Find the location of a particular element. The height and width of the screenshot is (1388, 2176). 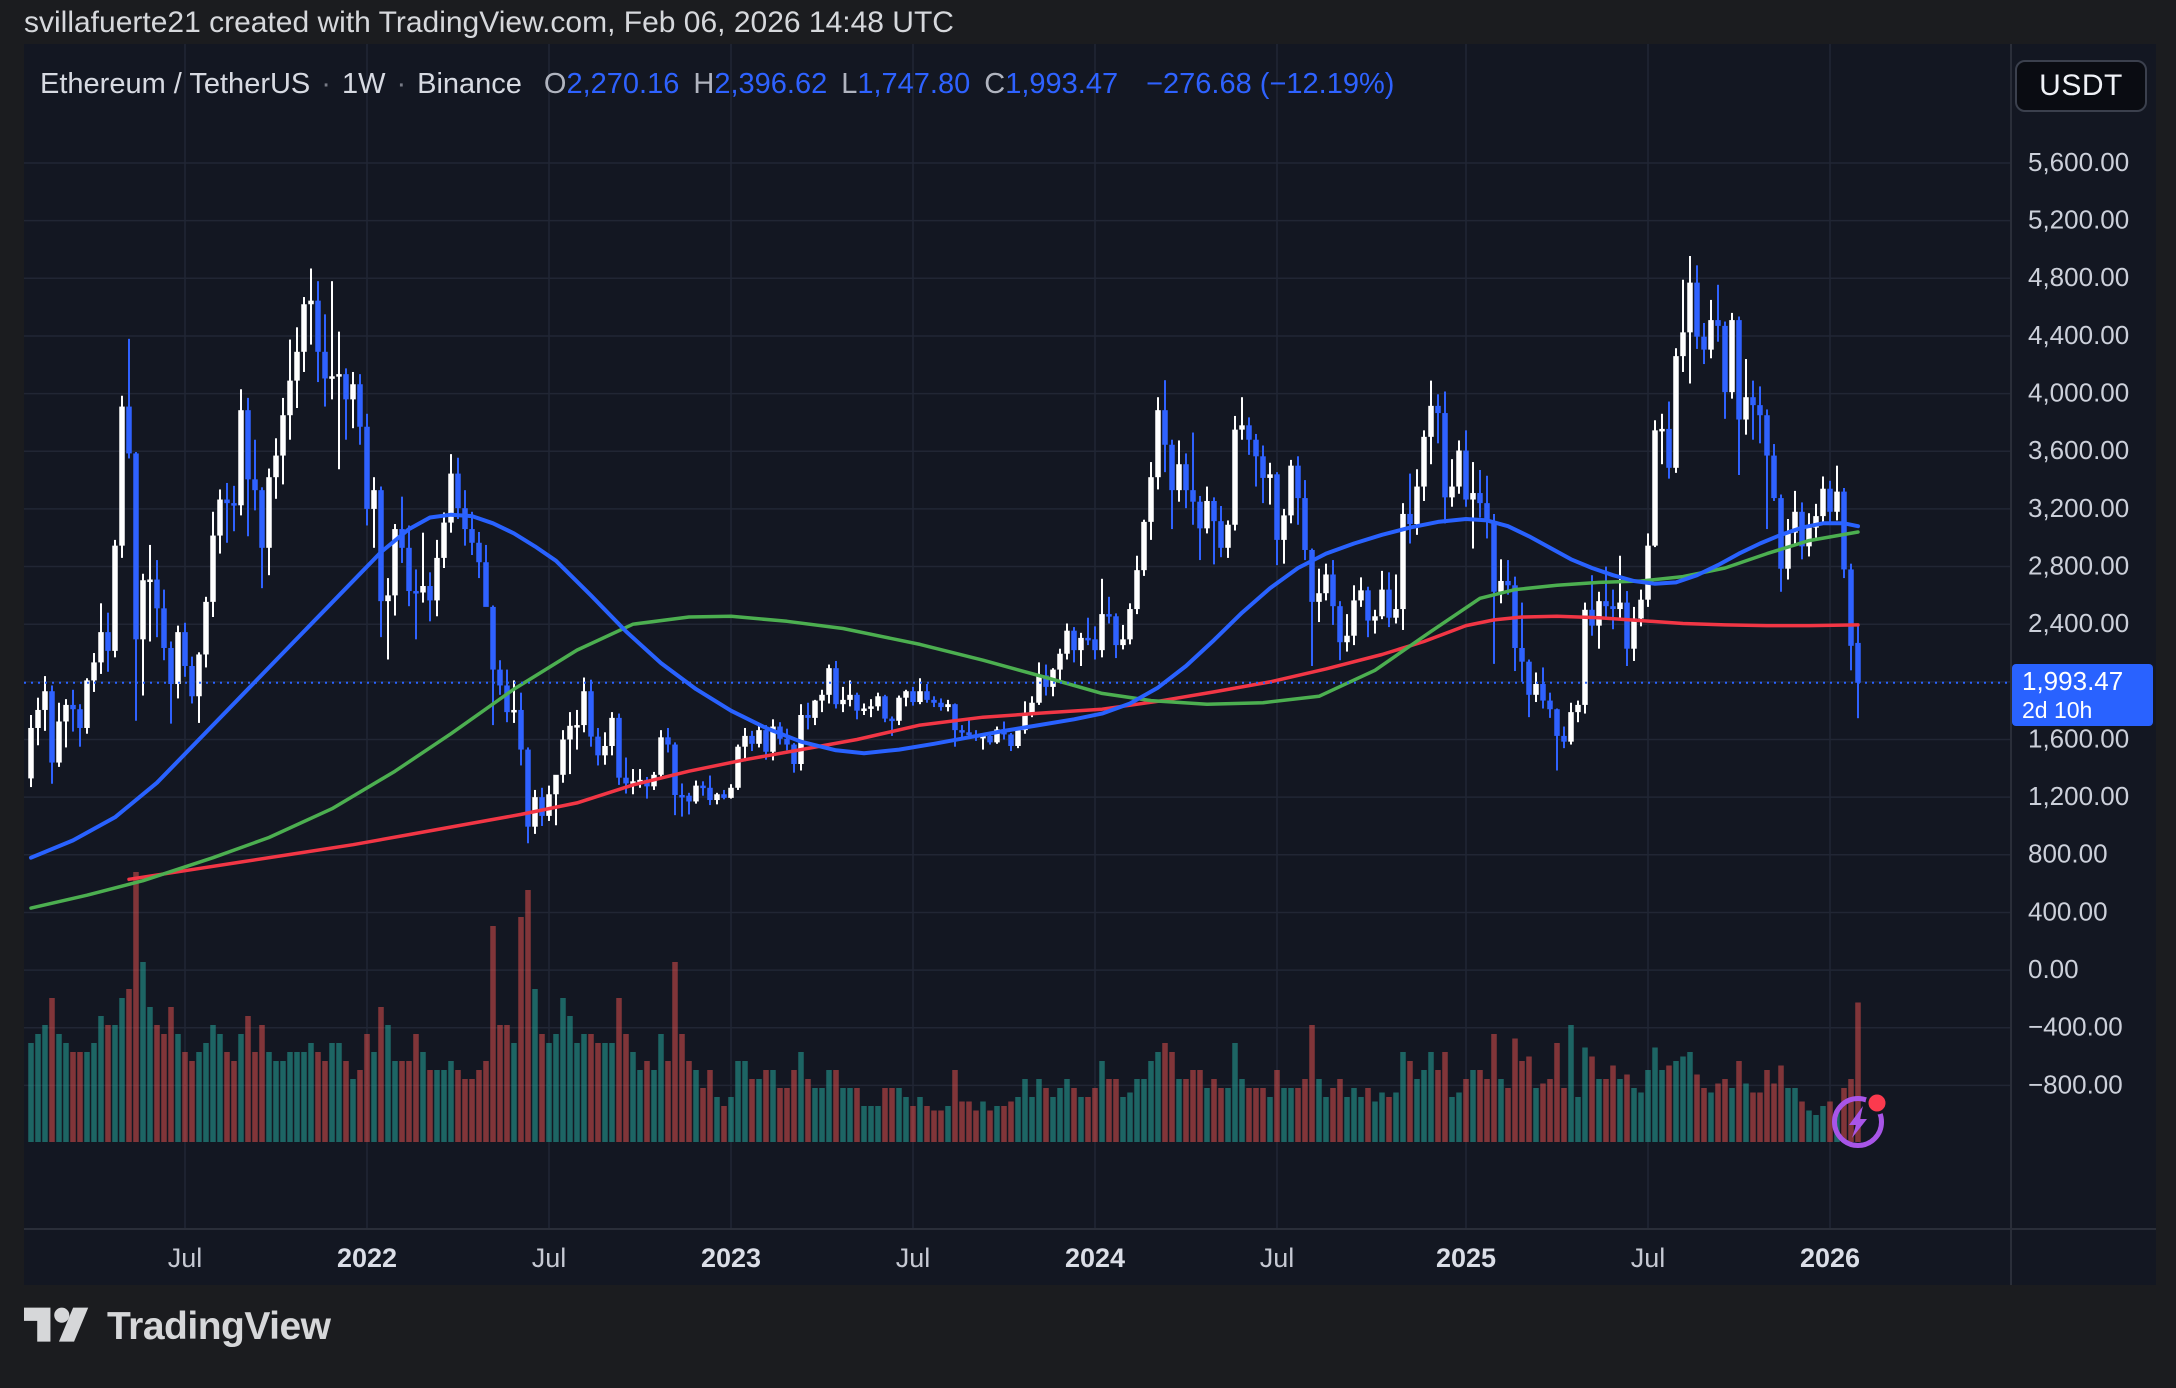

price-axis-label: 4,000.00 is located at coordinates (2078, 392).